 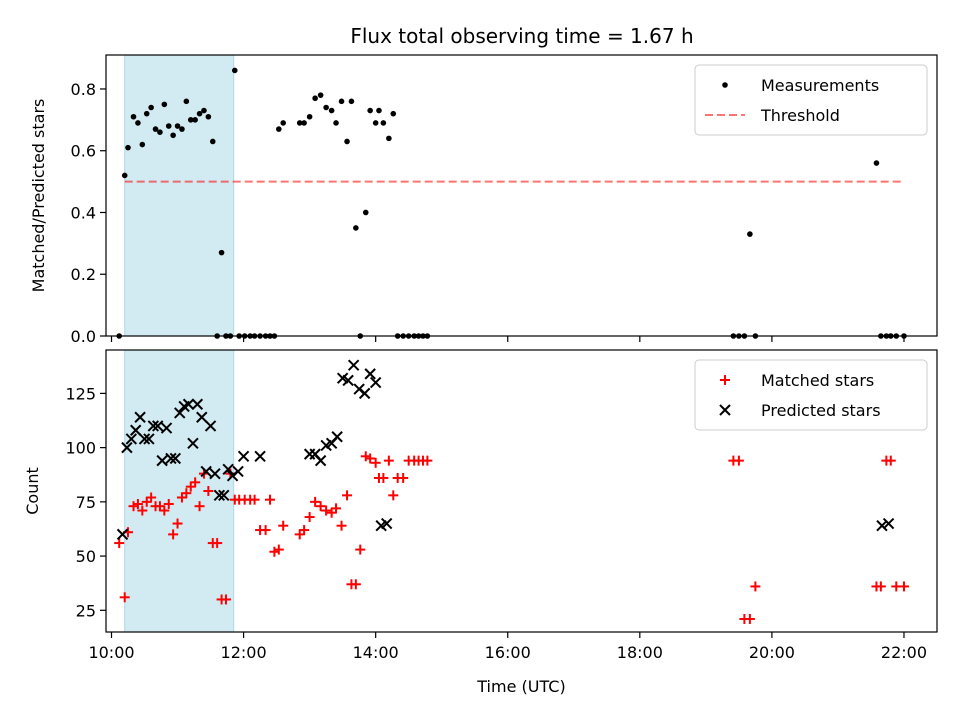 I want to click on x-tick-label: 18:00, so click(x=640, y=652).